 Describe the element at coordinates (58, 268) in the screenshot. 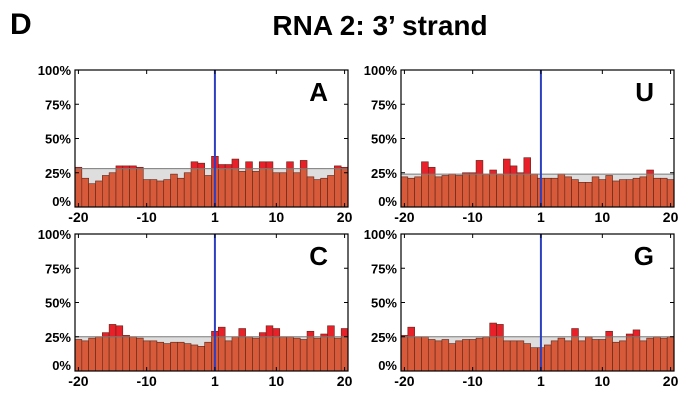

I see `y-tick-label: 75%` at that location.